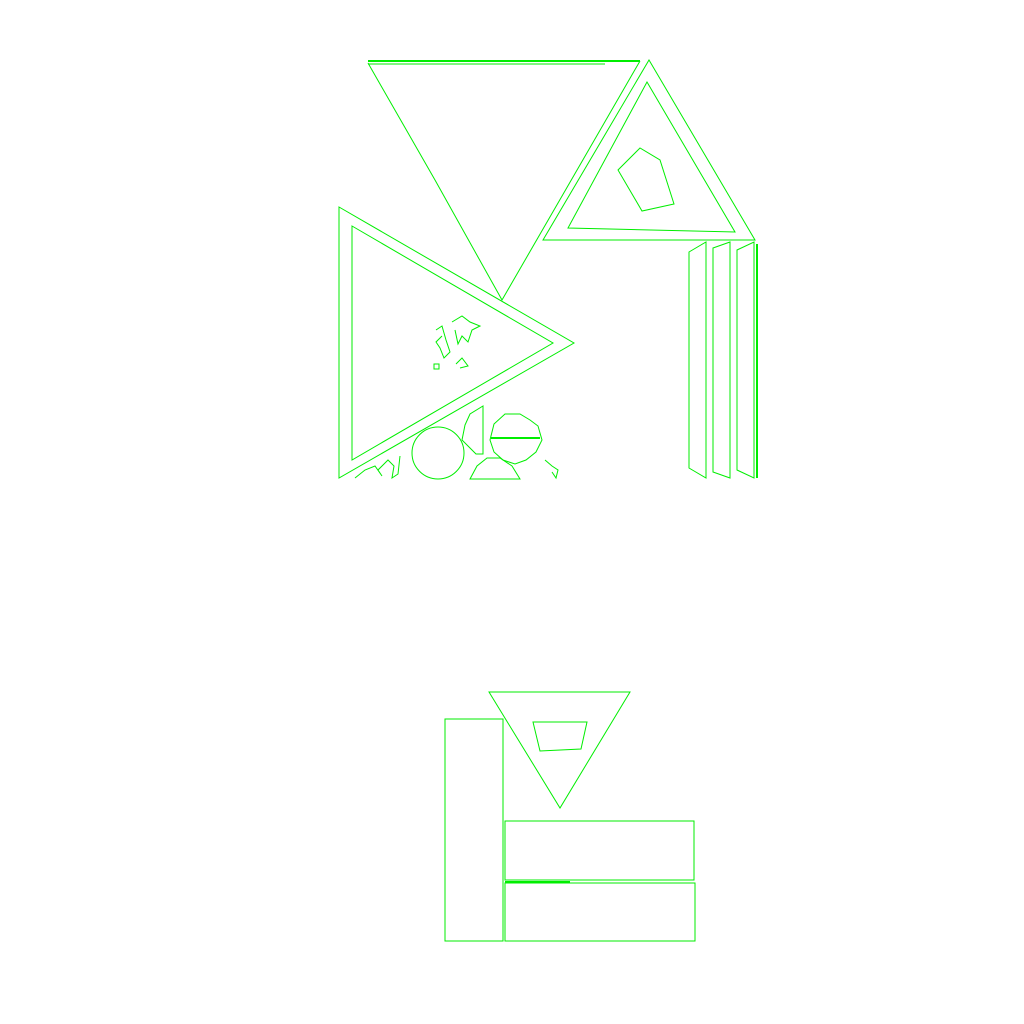 This screenshot has width=1024, height=1024. What do you see at coordinates (570, 816) in the screenshot?
I see `lower-structure` at bounding box center [570, 816].